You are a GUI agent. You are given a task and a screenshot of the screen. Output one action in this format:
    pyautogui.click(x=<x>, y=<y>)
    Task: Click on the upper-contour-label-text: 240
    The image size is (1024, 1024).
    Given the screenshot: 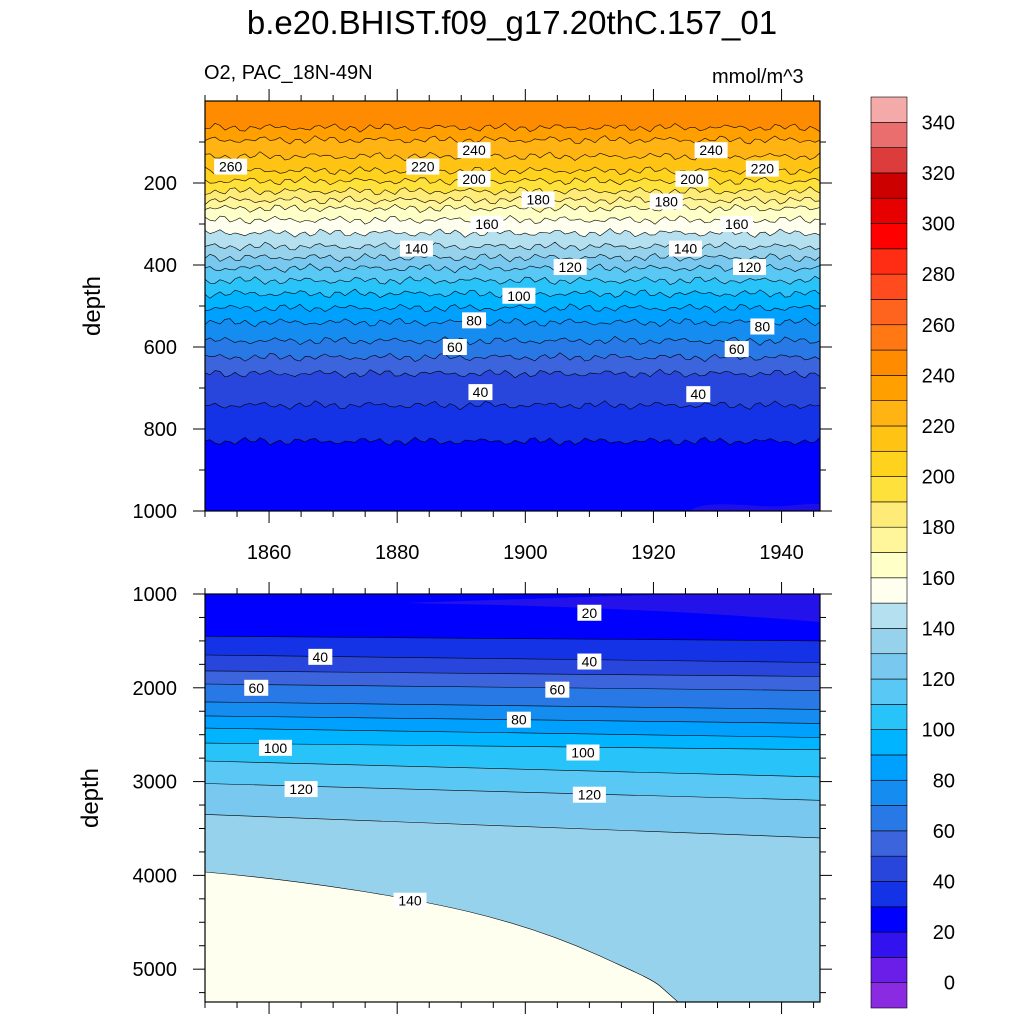 What is the action you would take?
    pyautogui.click(x=711, y=150)
    